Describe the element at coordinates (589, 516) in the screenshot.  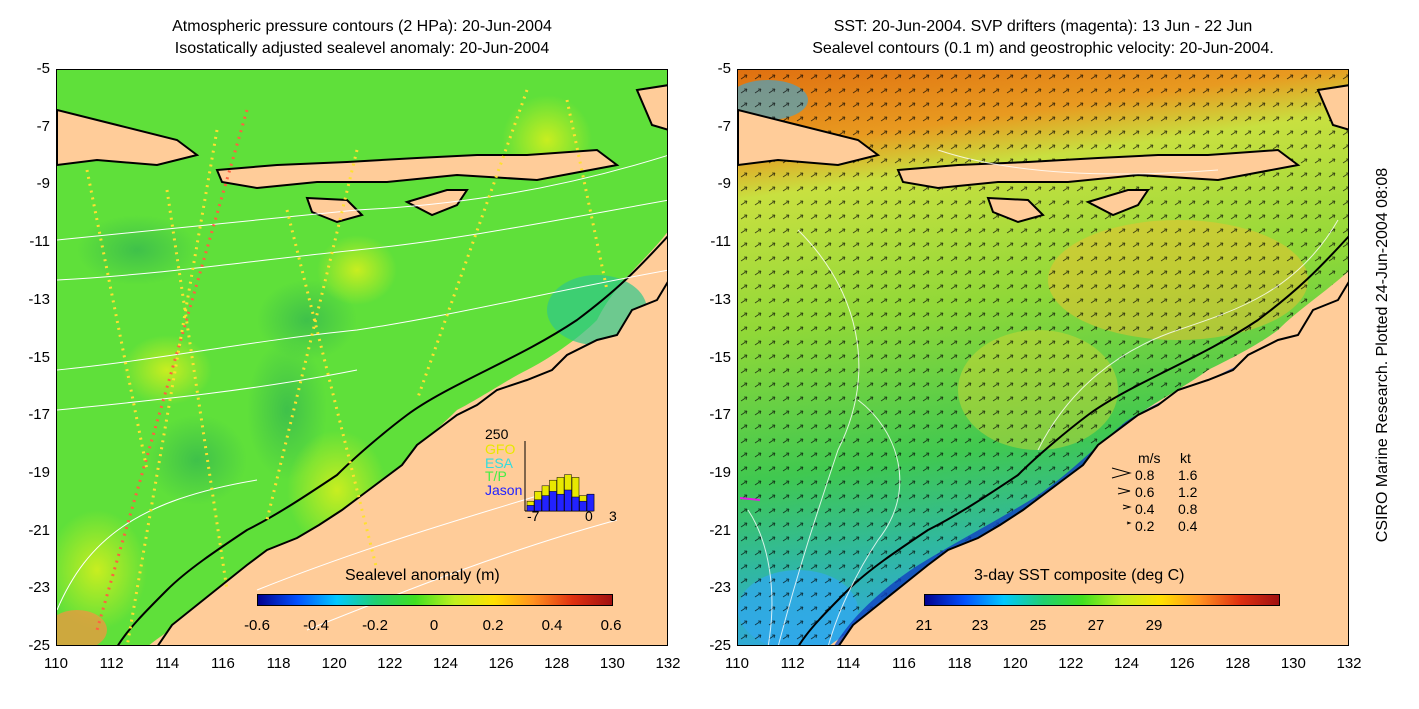
I see `inset-xtick-0: 0` at that location.